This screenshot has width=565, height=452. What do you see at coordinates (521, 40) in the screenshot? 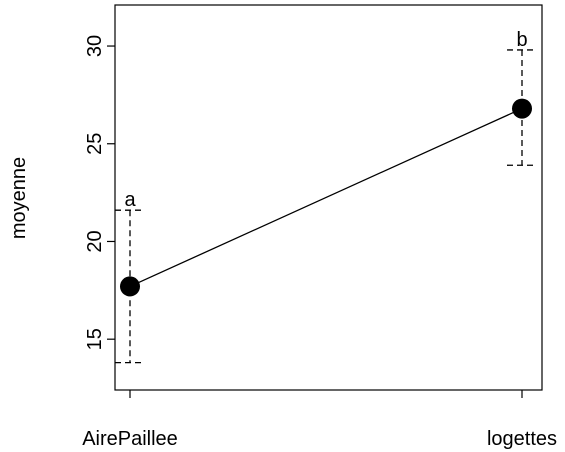
I see `significance-letter: b` at bounding box center [521, 40].